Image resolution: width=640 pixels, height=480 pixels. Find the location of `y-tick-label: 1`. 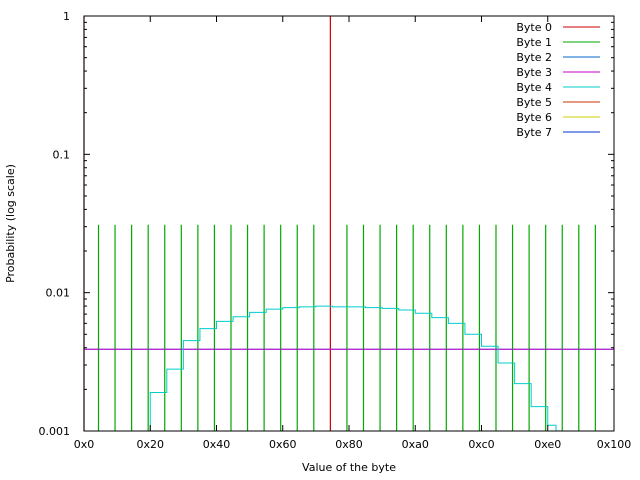

y-tick-label: 1 is located at coordinates (66, 16).